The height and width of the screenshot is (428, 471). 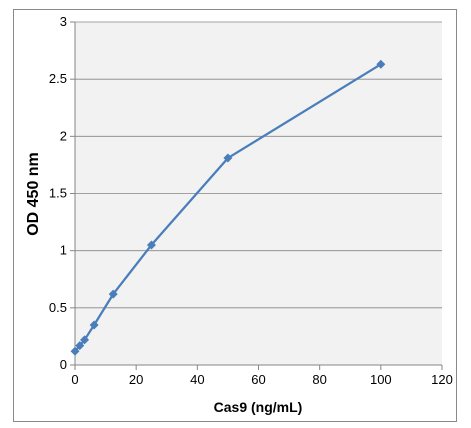 What do you see at coordinates (136, 379) in the screenshot?
I see `x-tick-label: 20` at bounding box center [136, 379].